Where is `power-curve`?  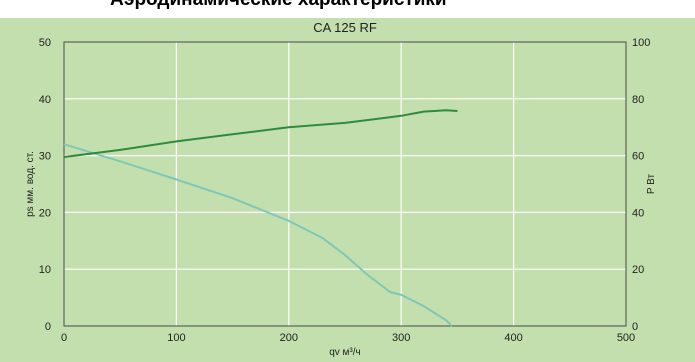 power-curve is located at coordinates (260, 133).